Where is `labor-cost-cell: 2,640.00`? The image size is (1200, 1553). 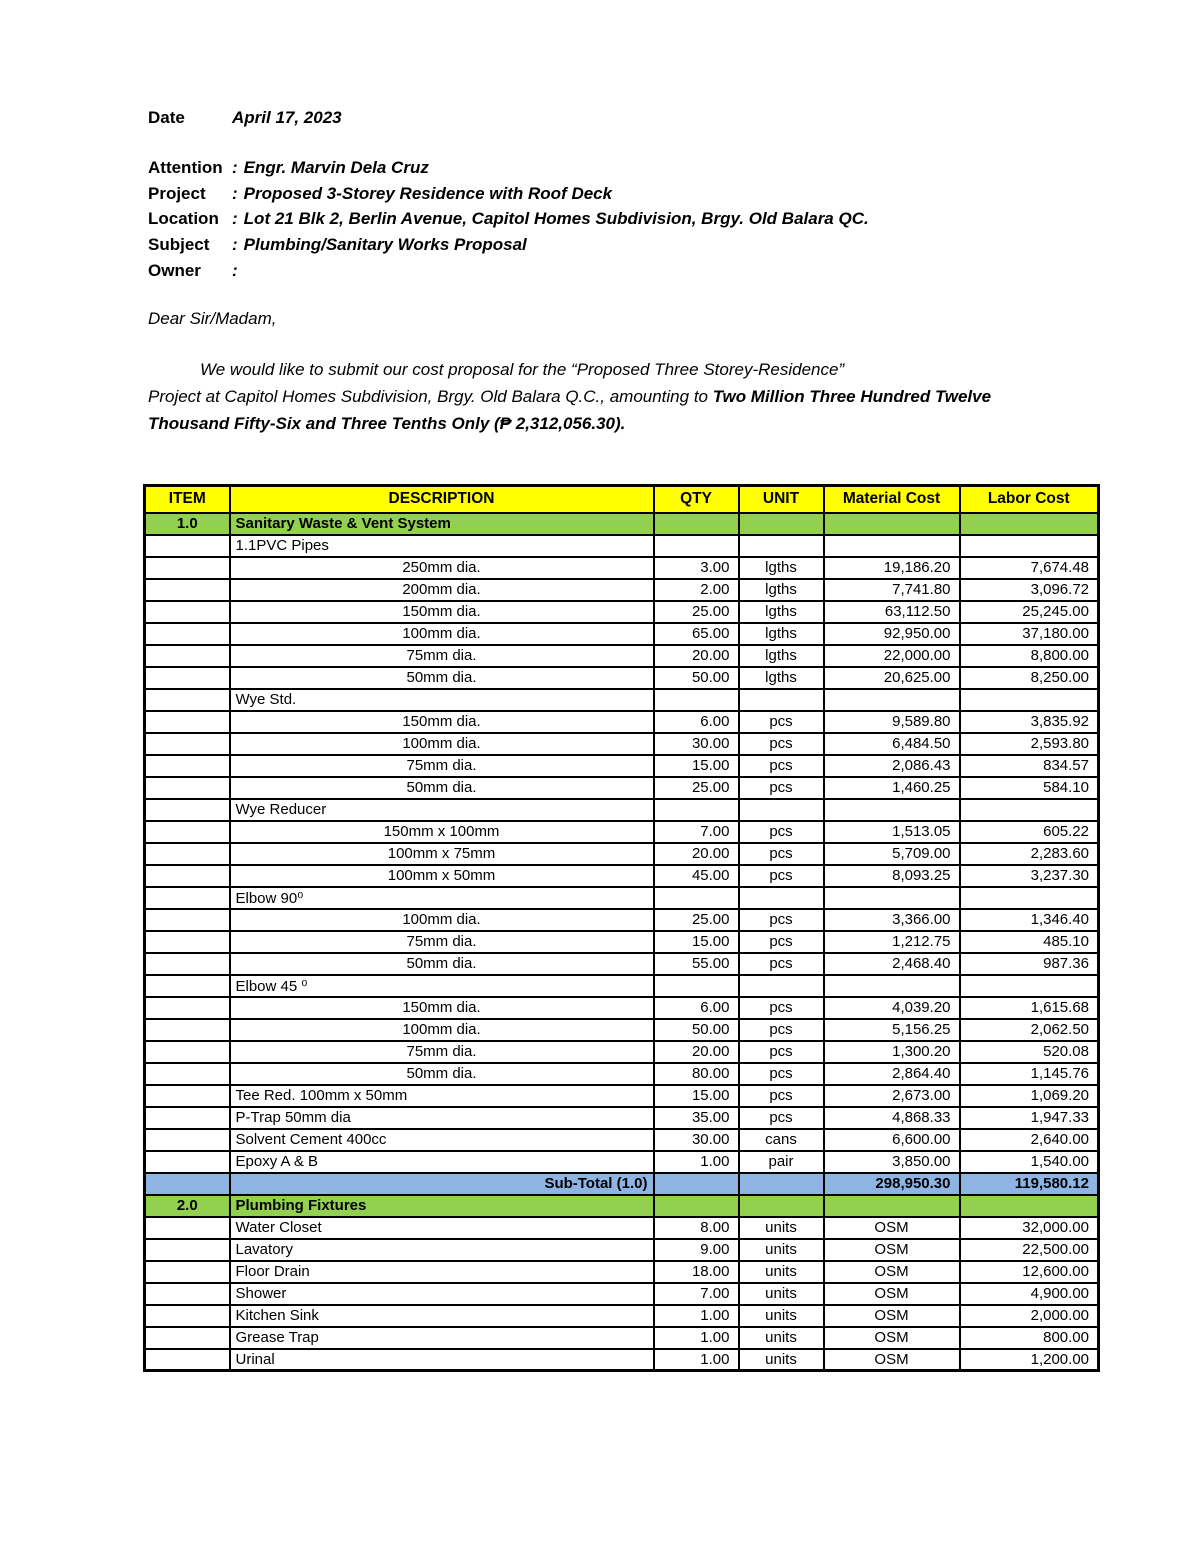
labor-cost-cell: 2,640.00 is located at coordinates (1029, 1139).